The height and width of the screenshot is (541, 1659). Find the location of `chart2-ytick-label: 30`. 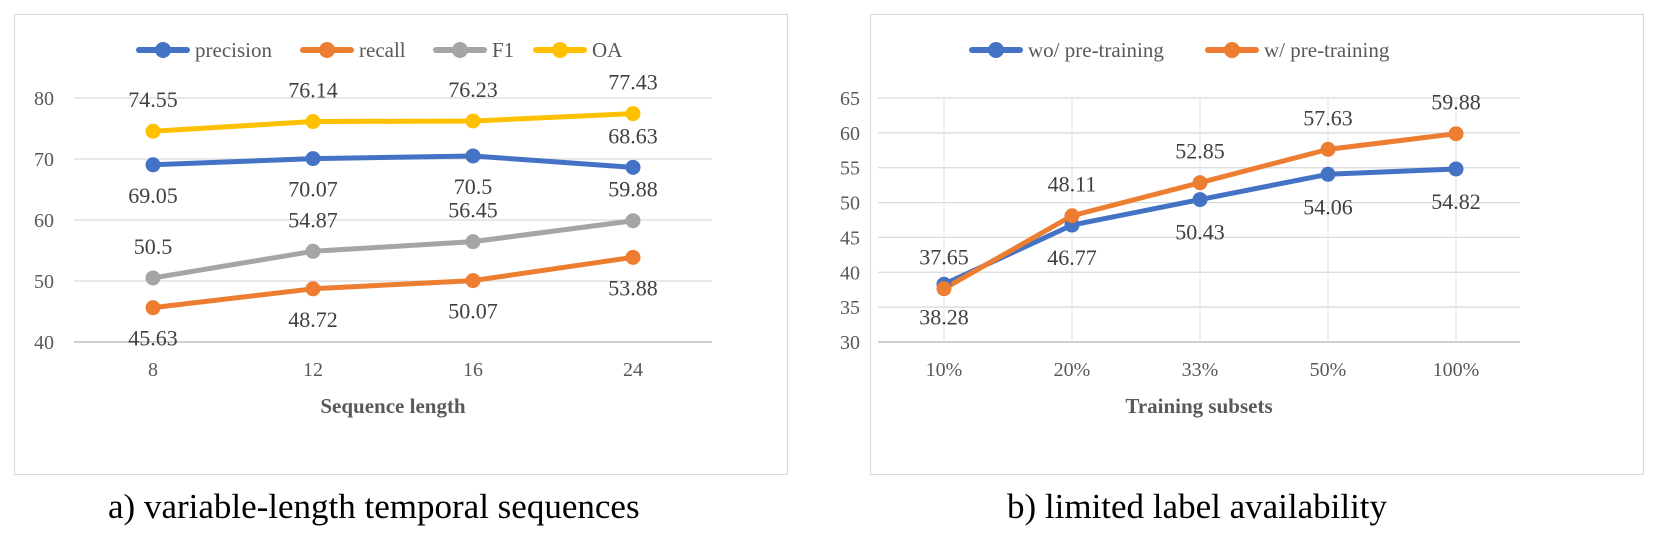

chart2-ytick-label: 30 is located at coordinates (850, 343).